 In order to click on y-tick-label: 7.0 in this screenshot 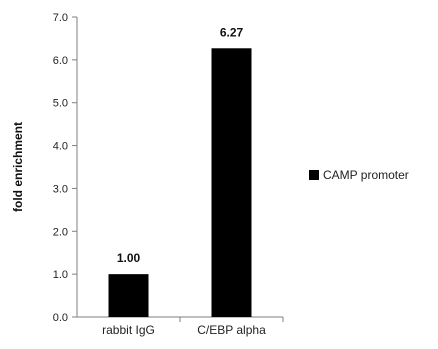, I will do `click(60, 18)`.